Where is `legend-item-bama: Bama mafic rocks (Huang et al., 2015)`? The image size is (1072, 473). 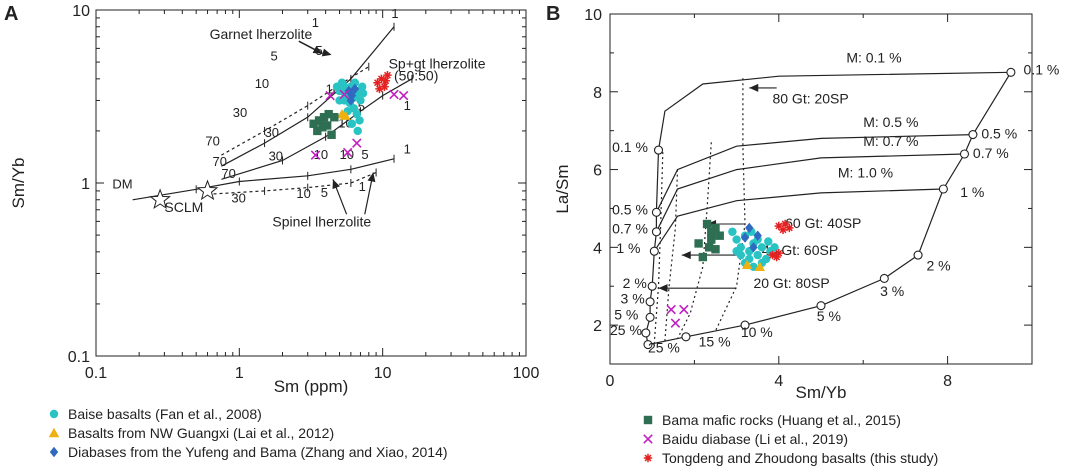 legend-item-bama: Bama mafic rocks (Huang et al., 2015) is located at coordinates (789, 419).